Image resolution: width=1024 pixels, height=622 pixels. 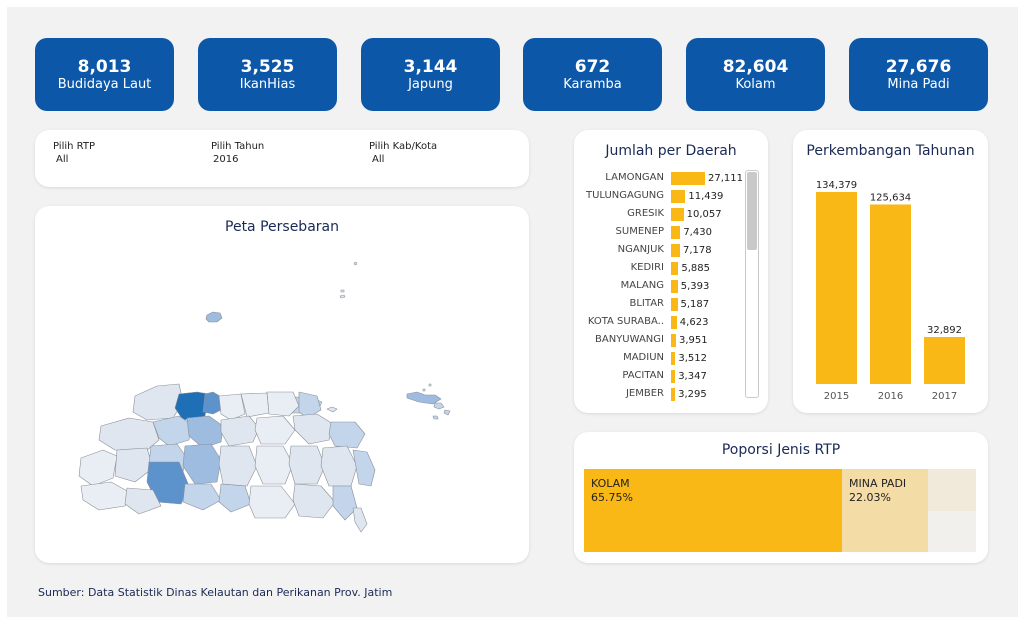 I want to click on region-name: MALANG, so click(x=642, y=285).